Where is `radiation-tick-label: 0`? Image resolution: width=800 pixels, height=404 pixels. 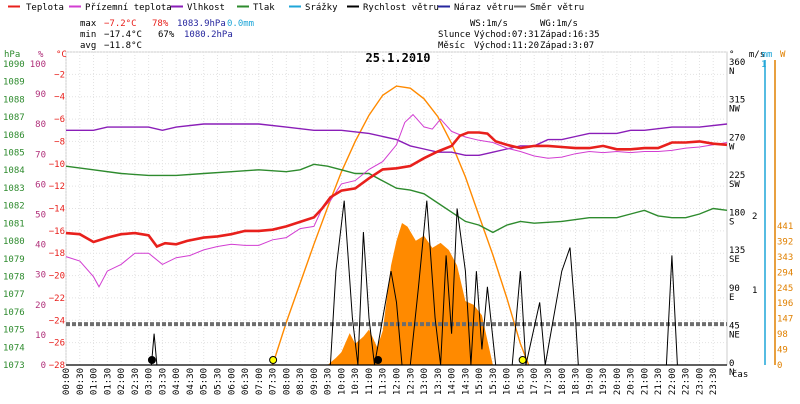 radiation-tick-label: 0 is located at coordinates (779, 366).